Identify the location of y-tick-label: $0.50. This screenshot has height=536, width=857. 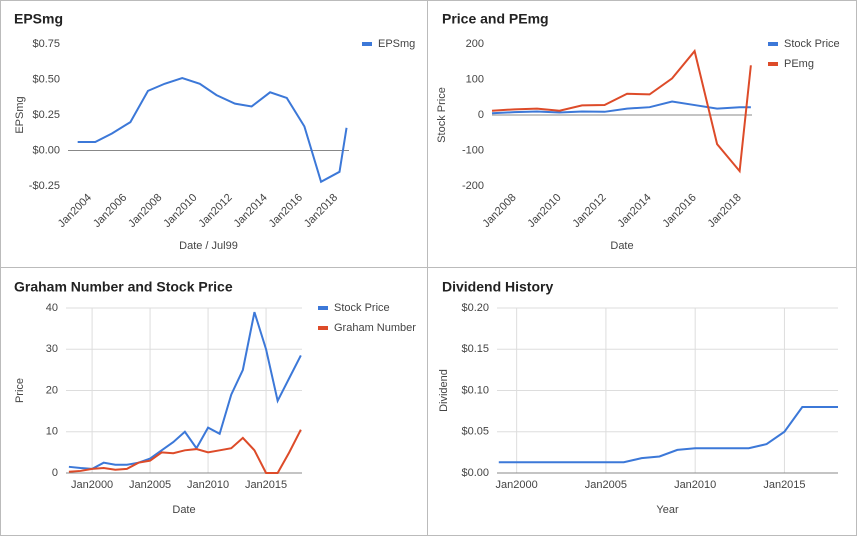
(46, 79).